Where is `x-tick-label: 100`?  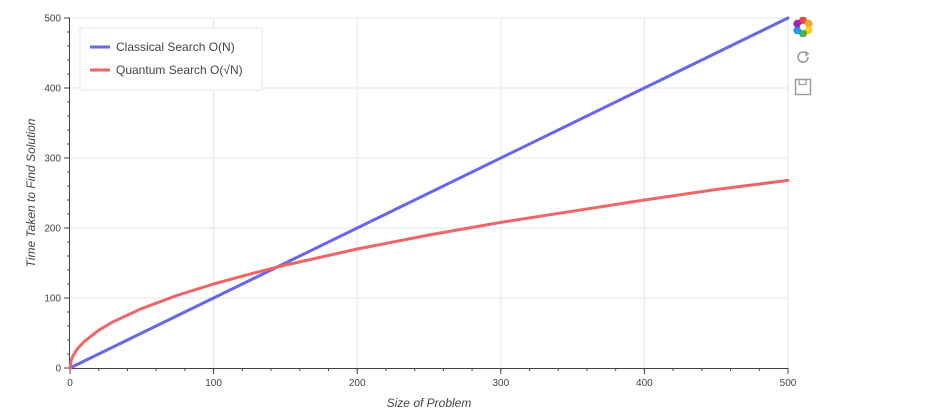
x-tick-label: 100 is located at coordinates (213, 383).